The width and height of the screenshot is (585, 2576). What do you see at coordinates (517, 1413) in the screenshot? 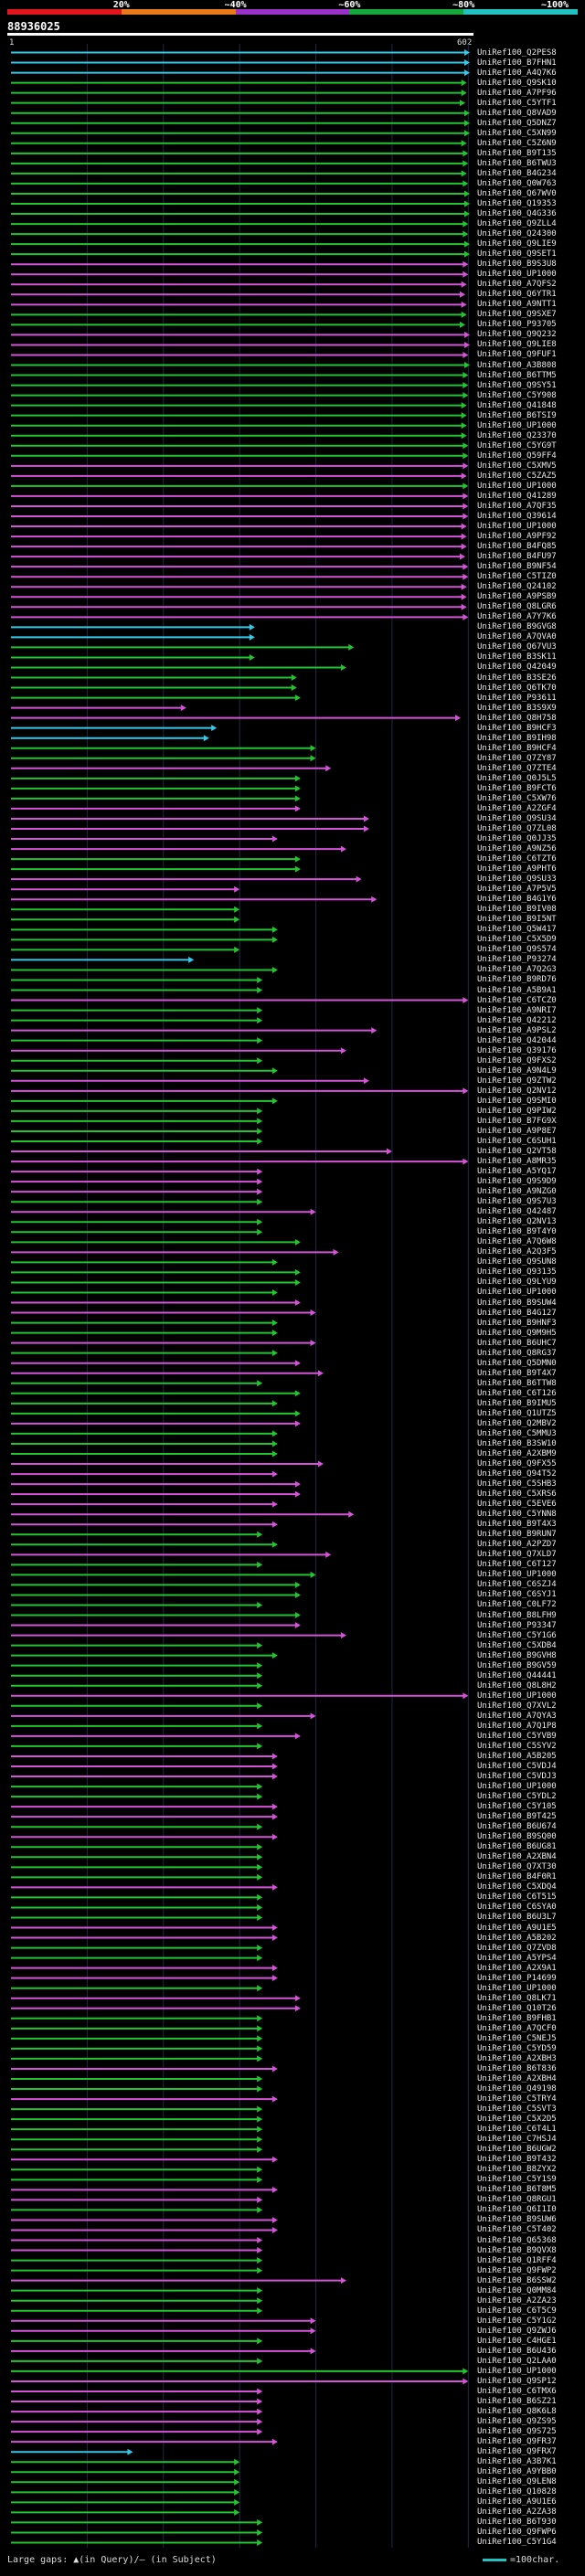
I see `hit-label: UniRef100_Q1UTZ5` at bounding box center [517, 1413].